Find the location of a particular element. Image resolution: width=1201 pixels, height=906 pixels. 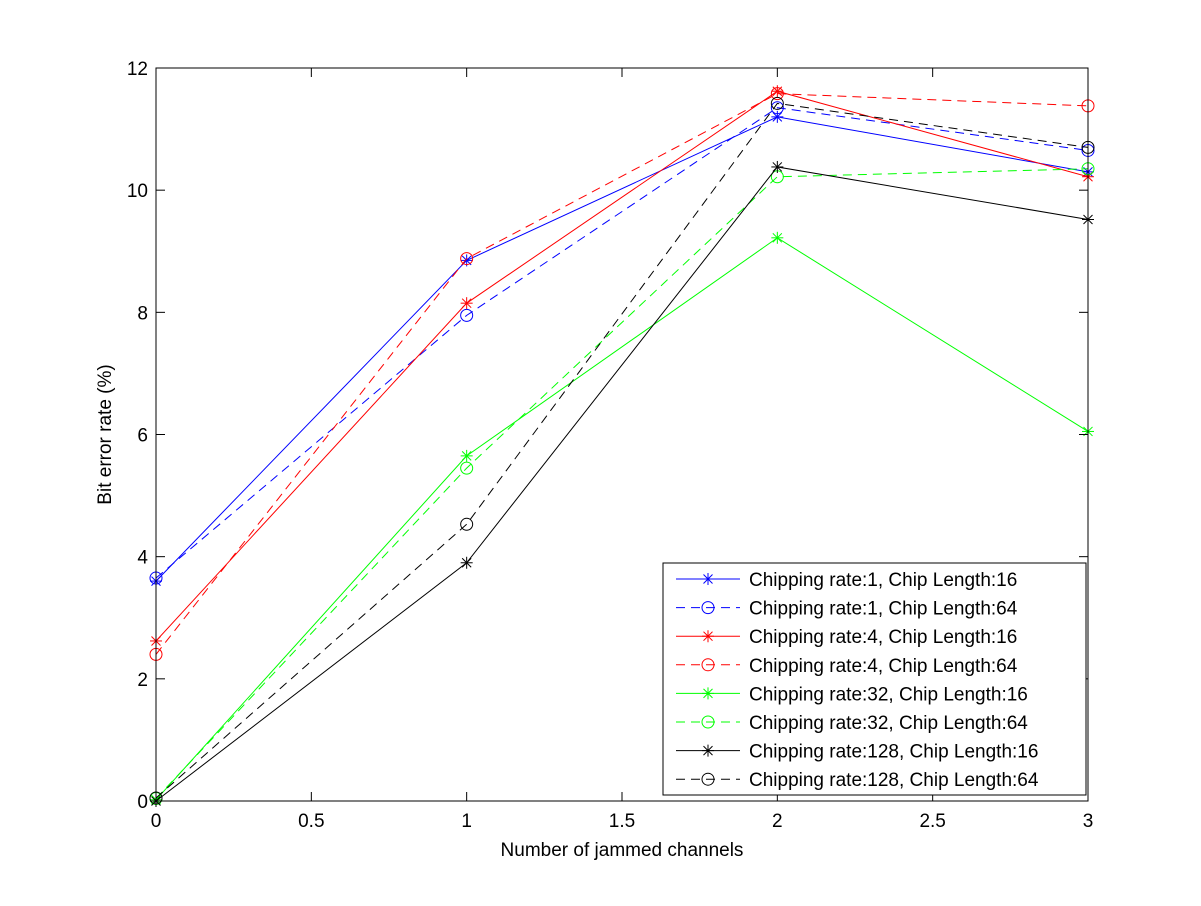

legend-entry: Chipping rate:32, Chip Length:16 is located at coordinates (852, 694).